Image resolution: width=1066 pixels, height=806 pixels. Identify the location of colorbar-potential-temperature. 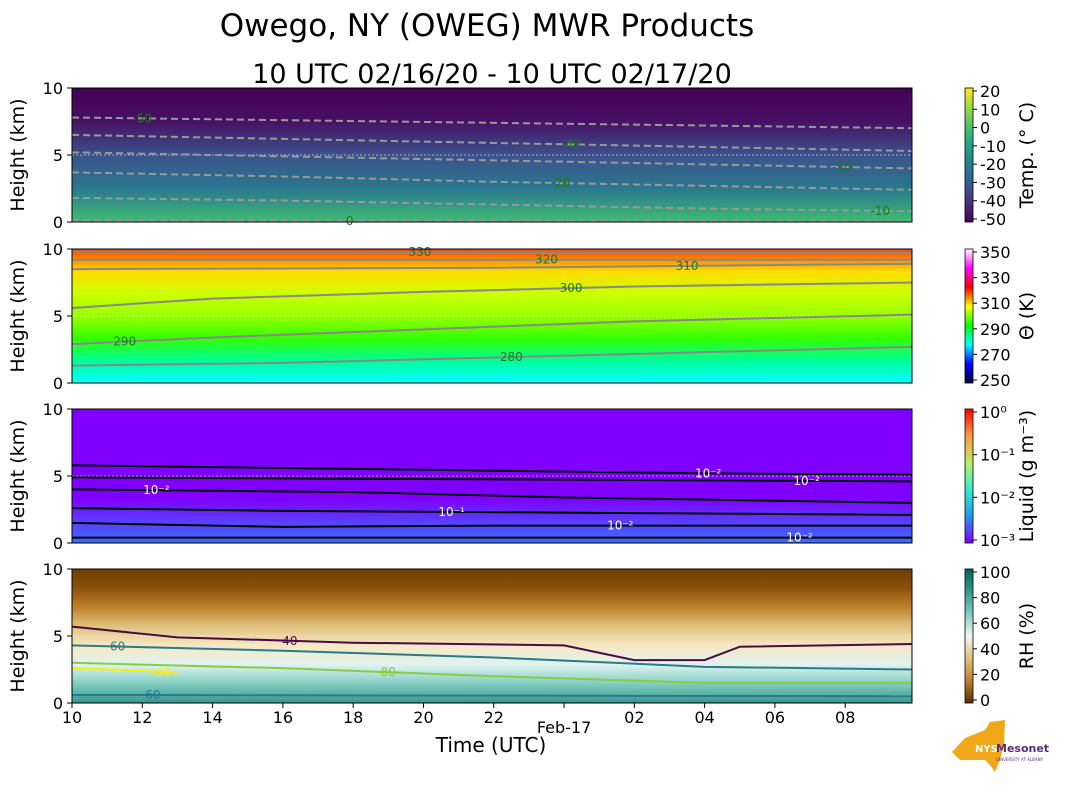
(969, 316).